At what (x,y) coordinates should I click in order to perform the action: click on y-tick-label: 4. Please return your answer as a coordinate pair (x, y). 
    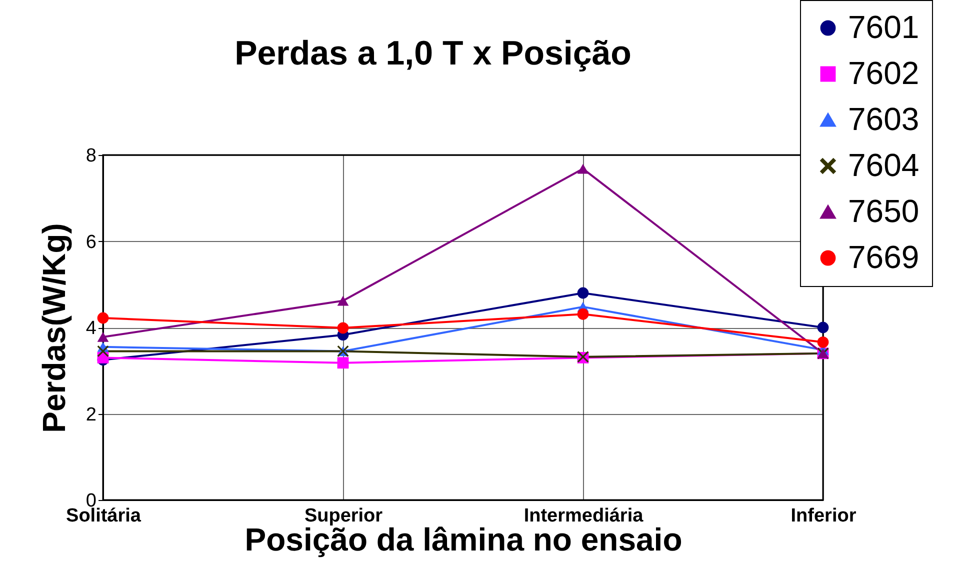
    Looking at the image, I should click on (91, 328).